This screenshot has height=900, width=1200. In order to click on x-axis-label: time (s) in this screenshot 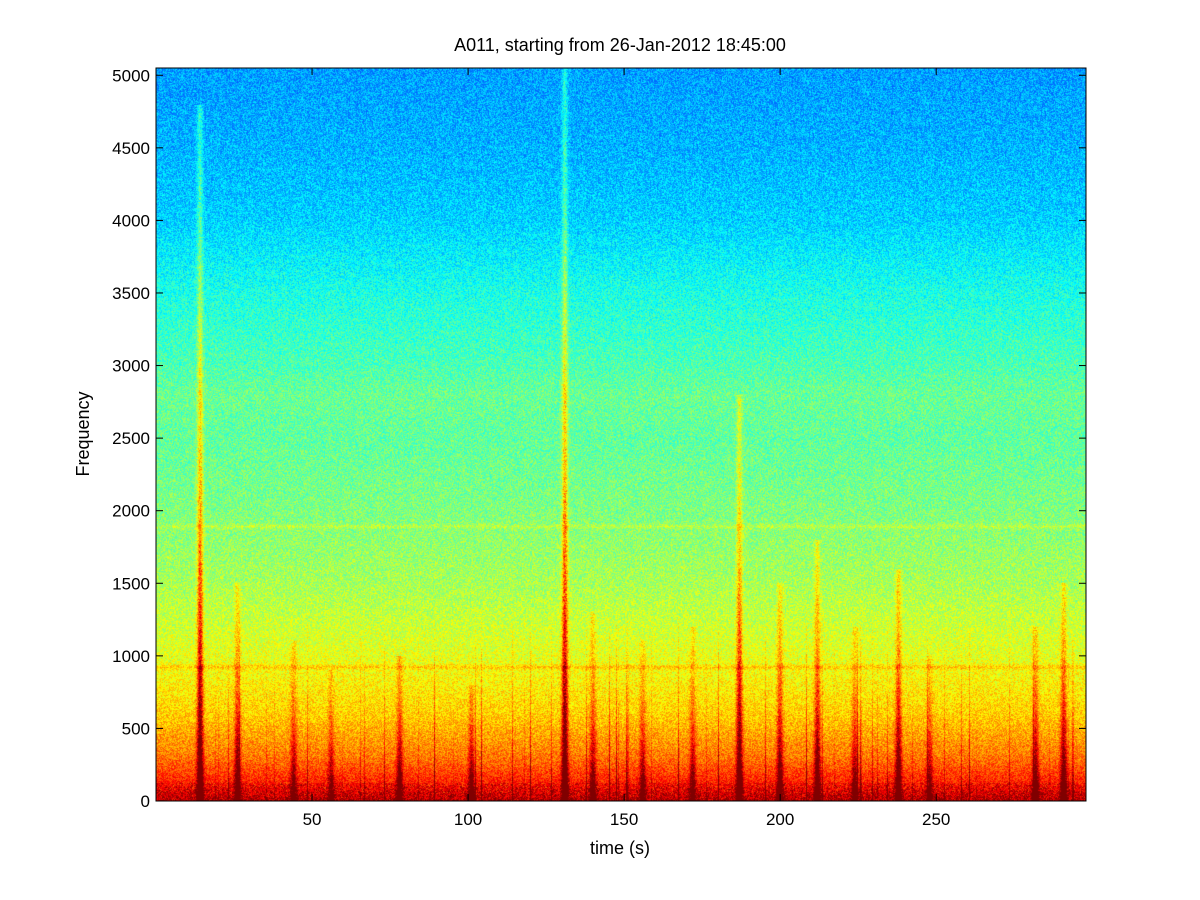, I will do `click(620, 848)`.